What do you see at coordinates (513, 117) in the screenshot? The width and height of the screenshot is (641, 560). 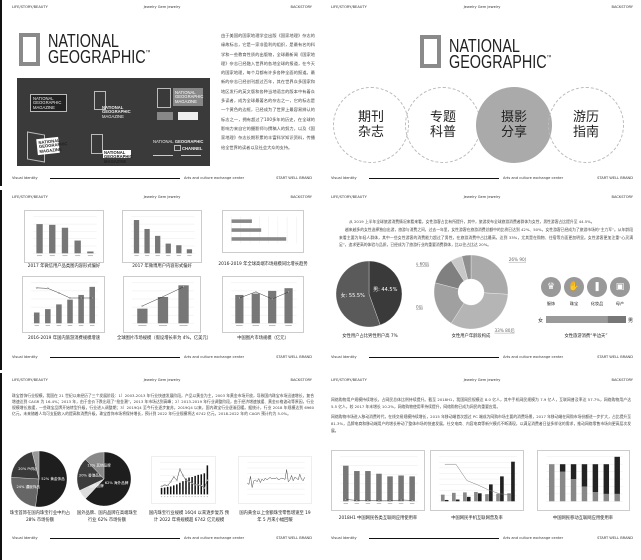 I see `pillar-line1: 摄影` at bounding box center [513, 117].